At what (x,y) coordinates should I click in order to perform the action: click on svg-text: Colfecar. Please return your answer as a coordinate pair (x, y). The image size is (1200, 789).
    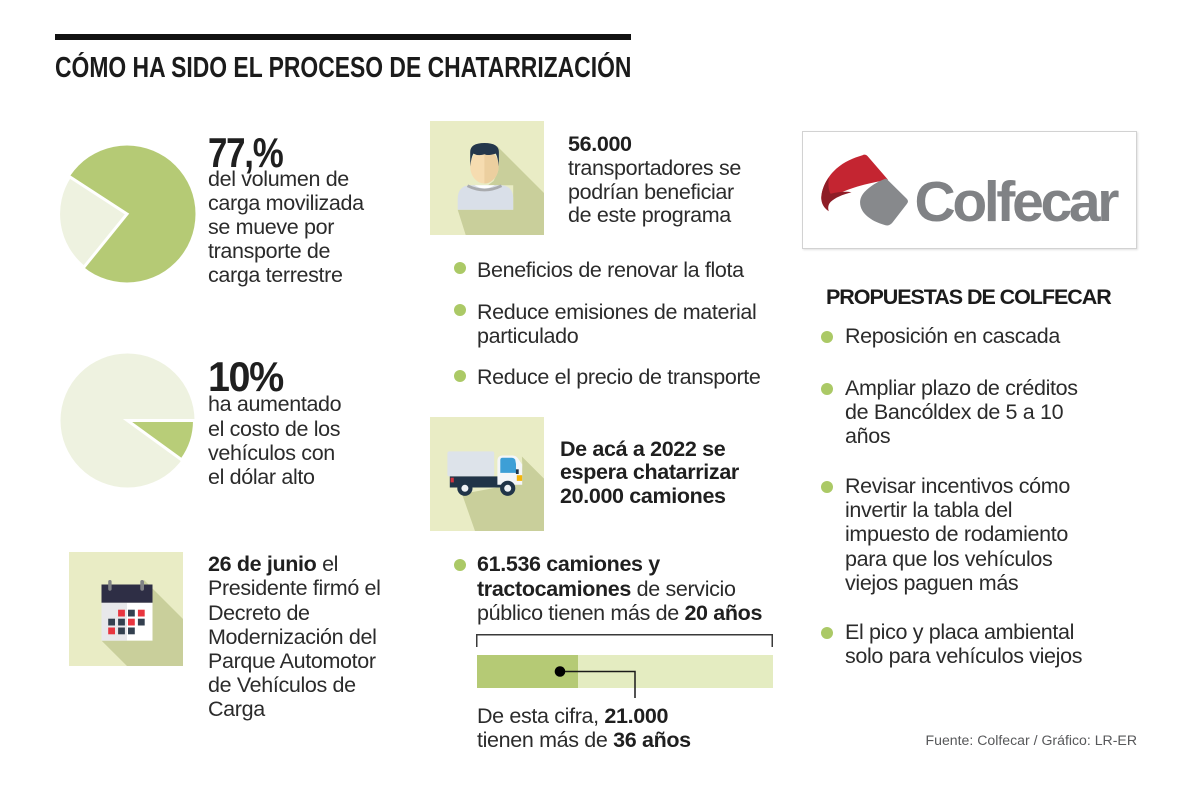
    Looking at the image, I should click on (1017, 202).